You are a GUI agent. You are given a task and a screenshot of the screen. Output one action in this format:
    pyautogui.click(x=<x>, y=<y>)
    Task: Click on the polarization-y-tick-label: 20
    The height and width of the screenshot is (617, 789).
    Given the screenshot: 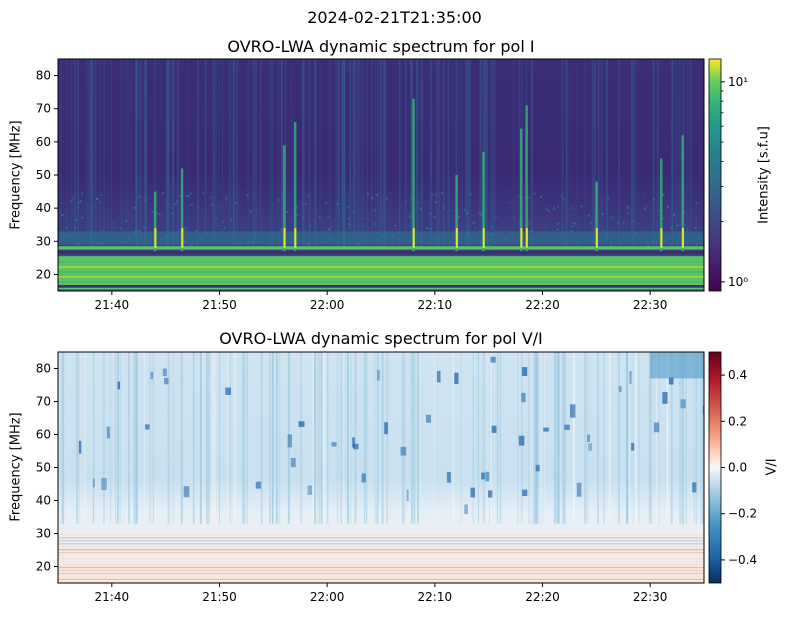 What is the action you would take?
    pyautogui.click(x=43, y=567)
    